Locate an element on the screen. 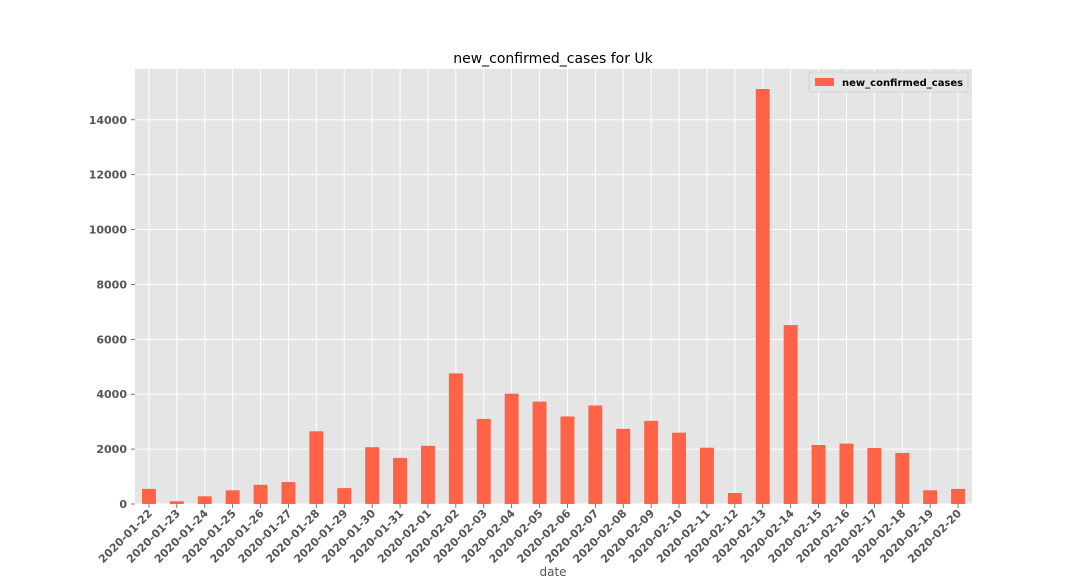 The image size is (1080, 576). chart-title: new_confirmed_cases for Uk is located at coordinates (553, 59).